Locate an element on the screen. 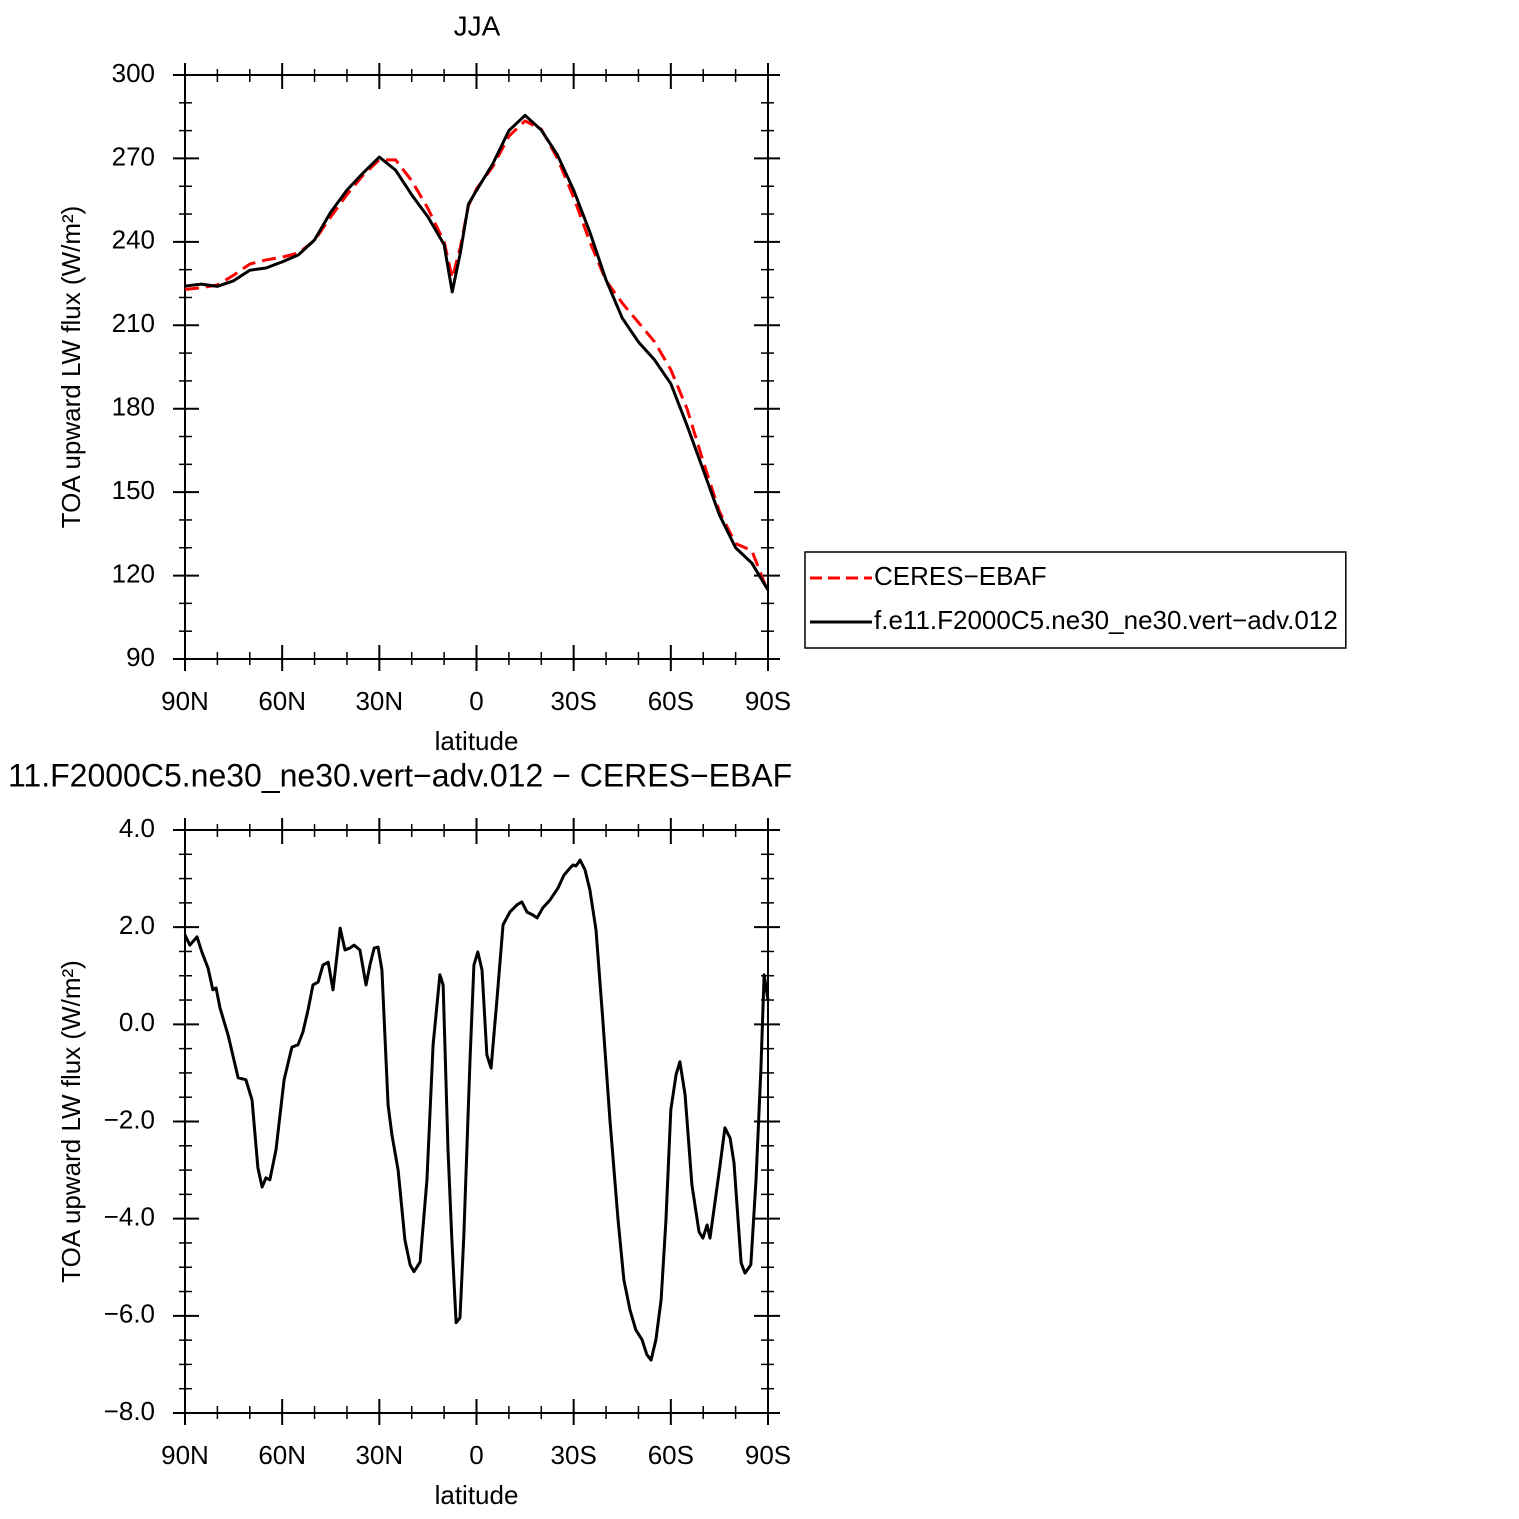  y-tick-label: 90 is located at coordinates (140, 657).